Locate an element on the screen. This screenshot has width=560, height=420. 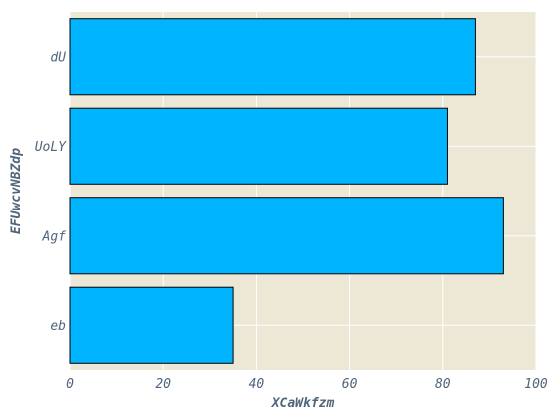
bar-eb is located at coordinates (151, 325).